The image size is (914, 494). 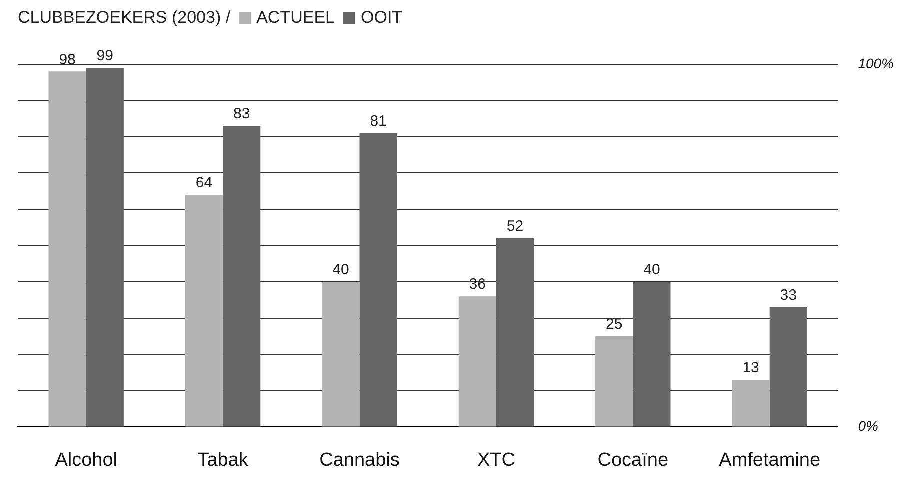 I want to click on data-label: 52, so click(x=515, y=227).